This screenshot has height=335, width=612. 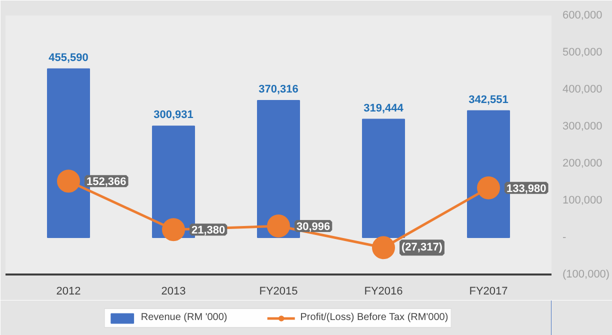 I want to click on y2-tick-label: 200,000, so click(x=582, y=164).